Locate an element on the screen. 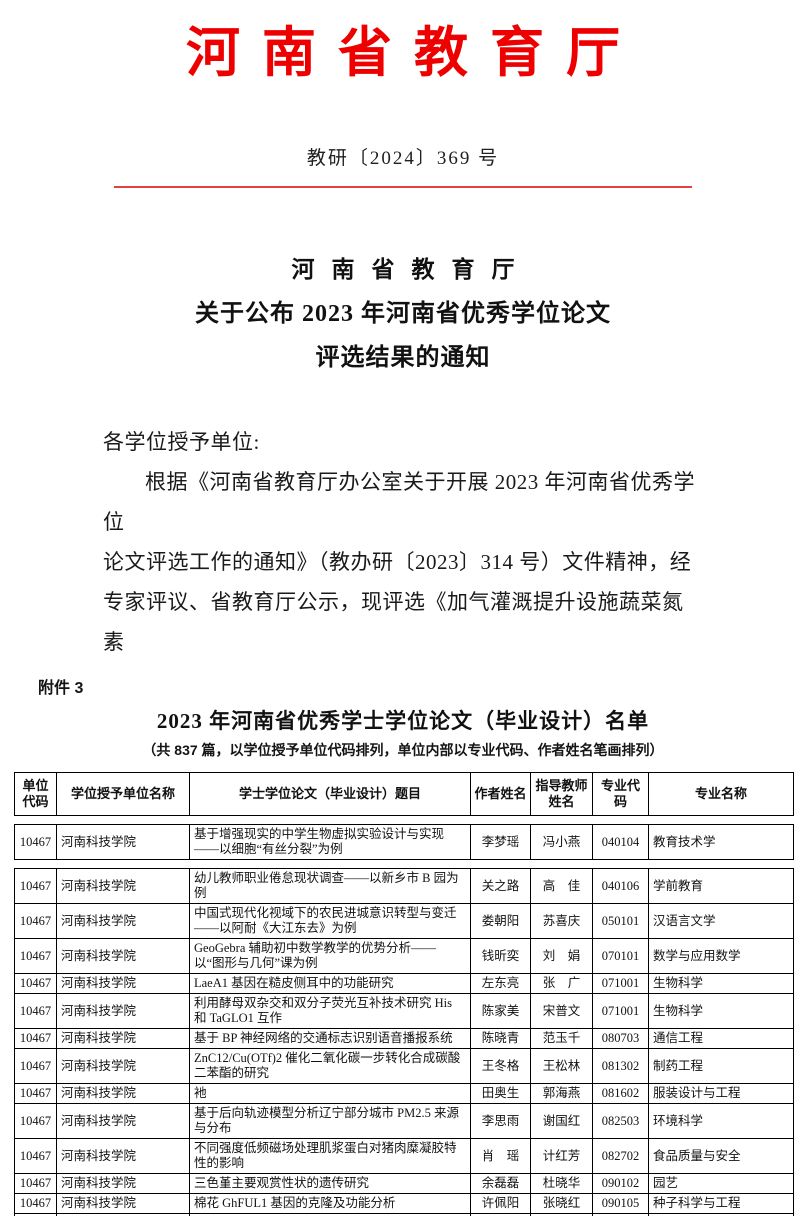  major-name-cell: 食品质量与安全 is located at coordinates (721, 1156).